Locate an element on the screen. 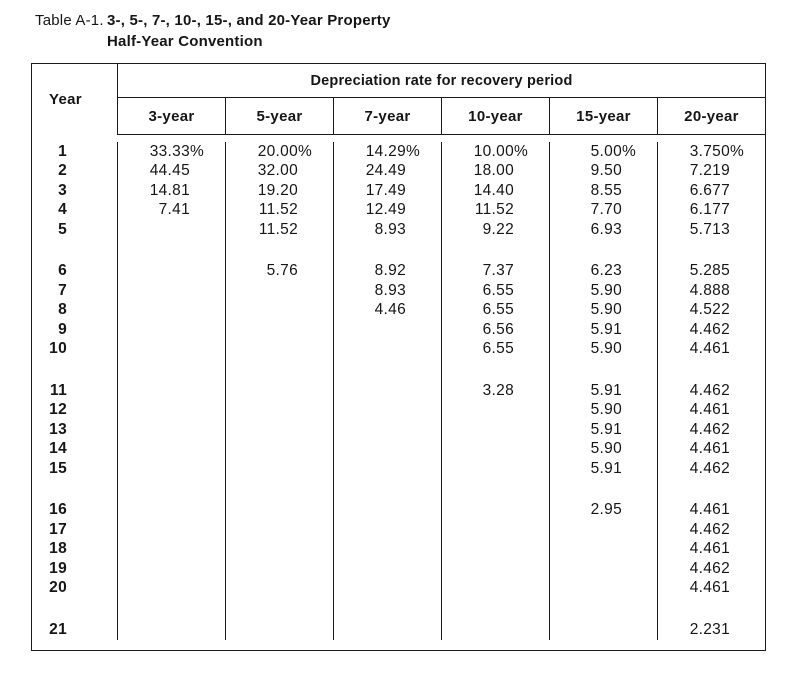  rate-value: 3.28 is located at coordinates (498, 390).